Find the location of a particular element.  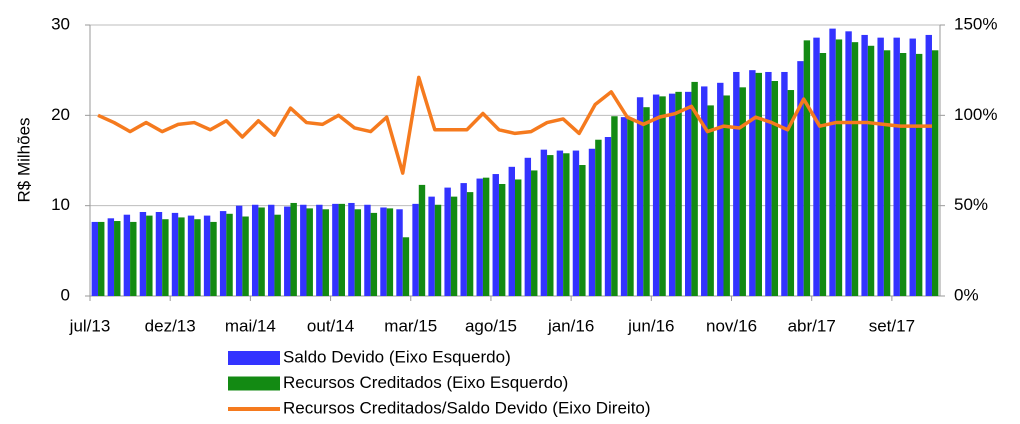

y-tick-label: 10 is located at coordinates (60, 204).